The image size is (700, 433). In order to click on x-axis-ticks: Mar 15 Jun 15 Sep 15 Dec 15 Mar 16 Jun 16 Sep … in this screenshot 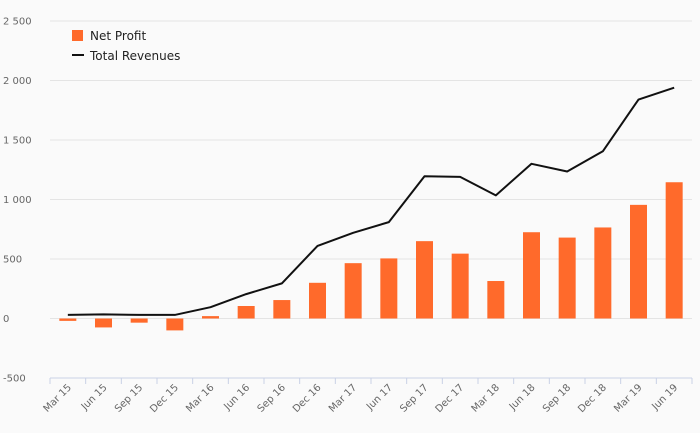, I will do `click(367, 396)`.